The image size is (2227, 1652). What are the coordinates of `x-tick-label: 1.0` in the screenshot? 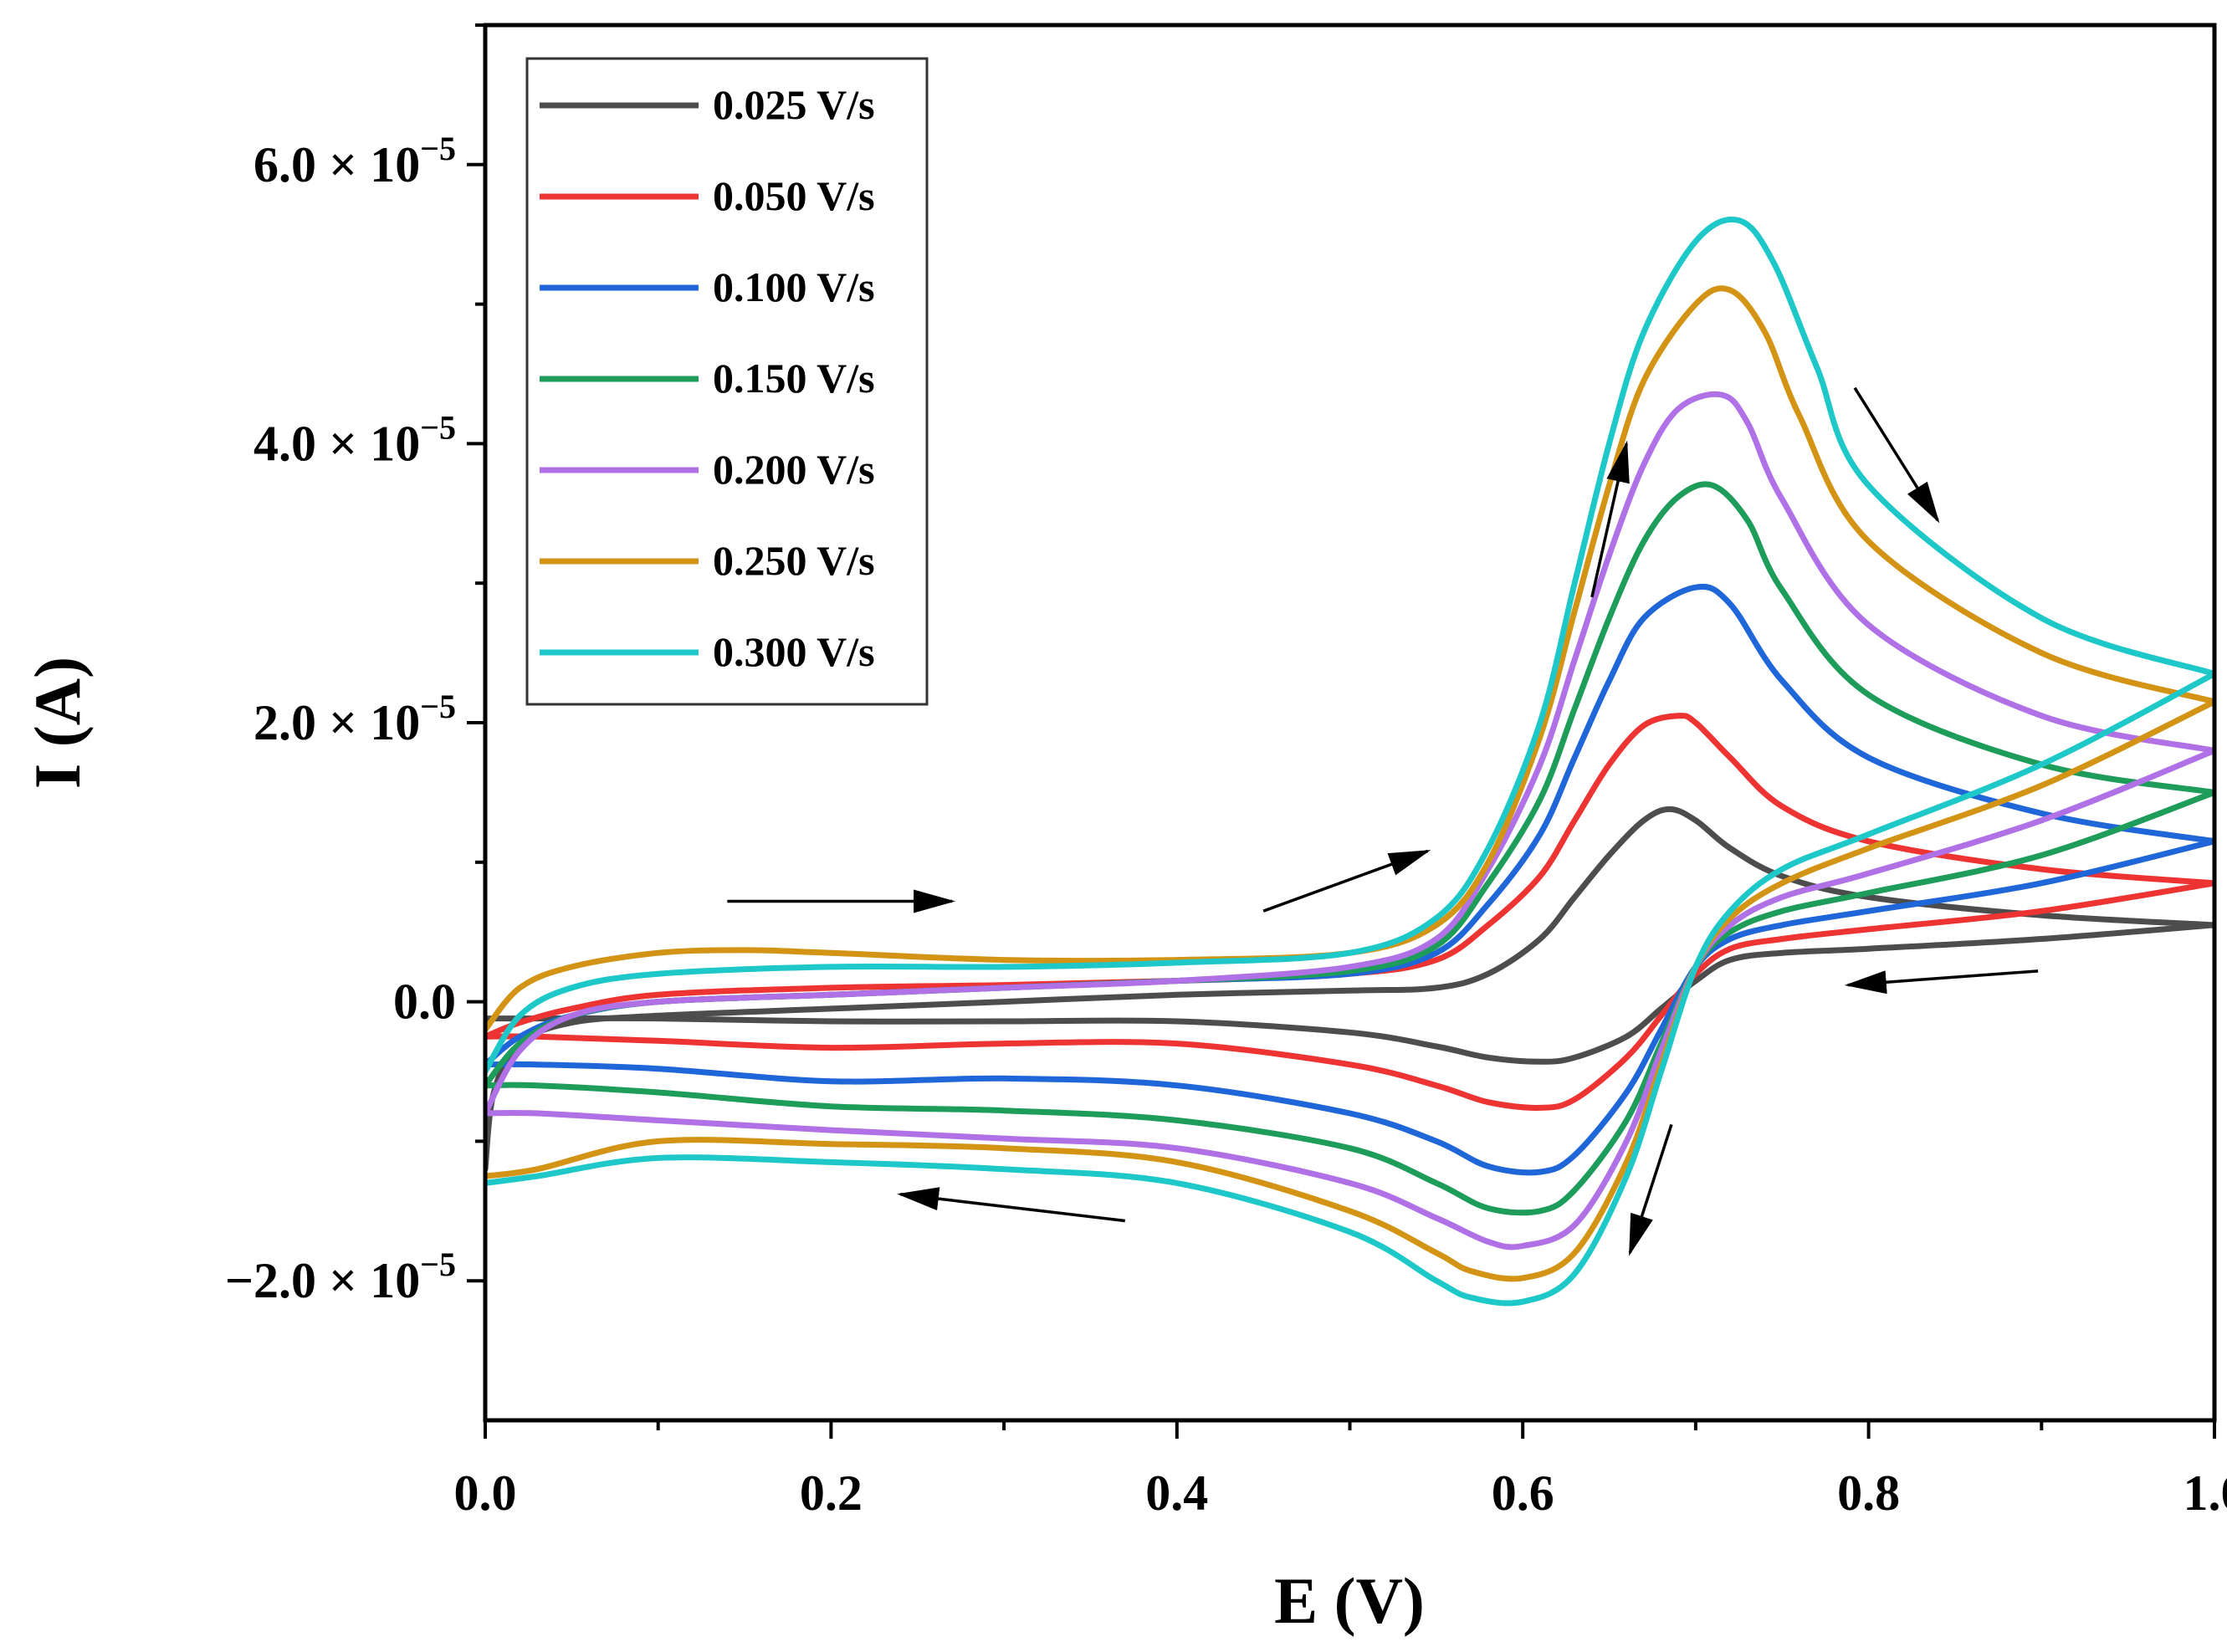 It's located at (2205, 1493).